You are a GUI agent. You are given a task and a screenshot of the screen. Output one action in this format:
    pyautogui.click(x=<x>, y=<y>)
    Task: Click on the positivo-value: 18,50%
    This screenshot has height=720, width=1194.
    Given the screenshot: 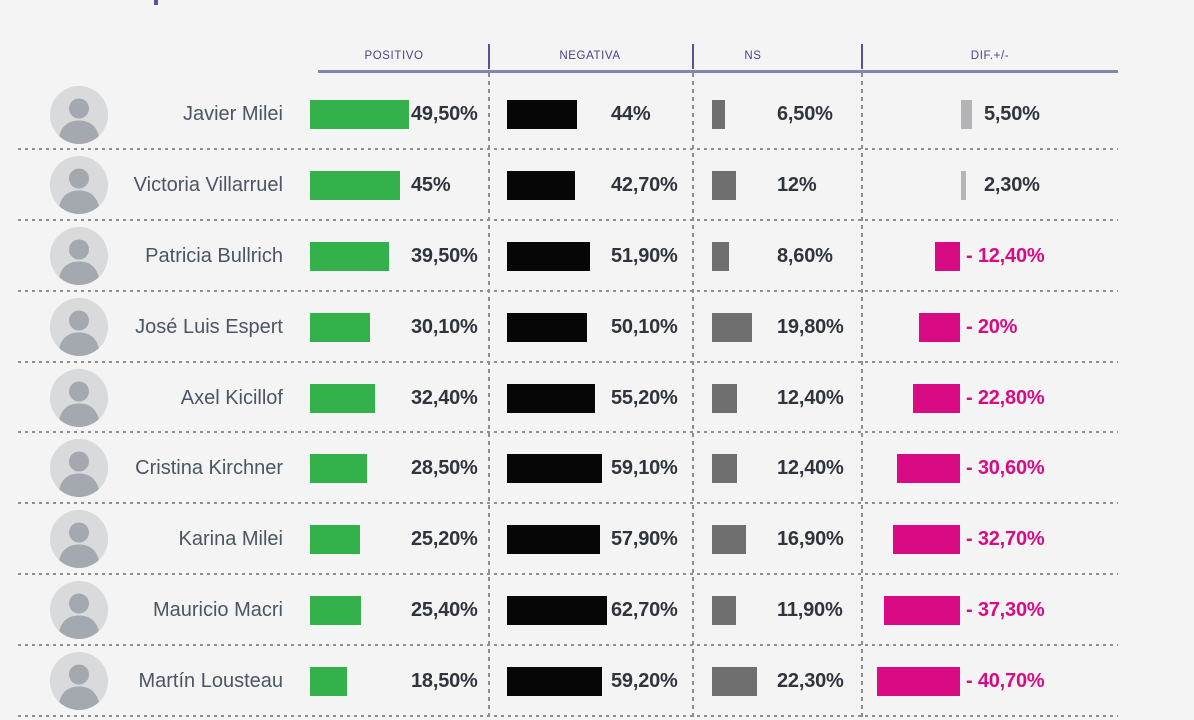 What is the action you would take?
    pyautogui.click(x=444, y=680)
    